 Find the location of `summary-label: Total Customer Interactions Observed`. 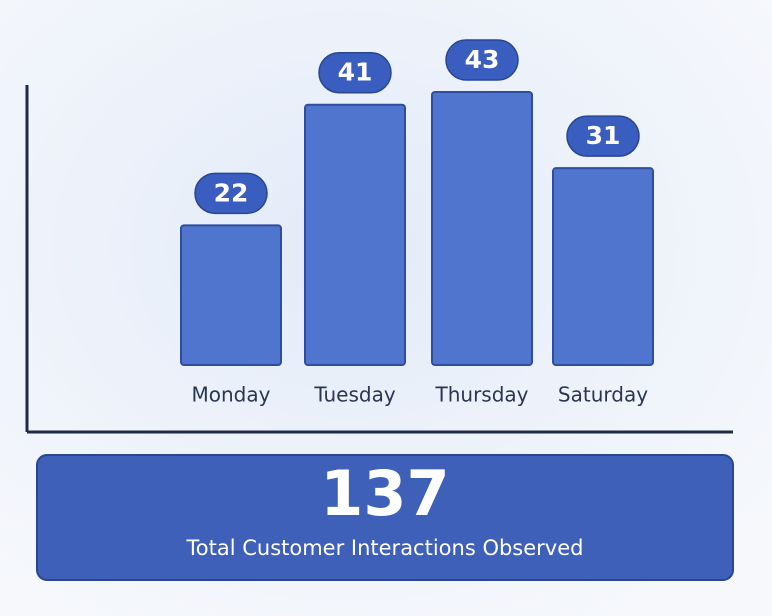

summary-label: Total Customer Interactions Observed is located at coordinates (385, 548).